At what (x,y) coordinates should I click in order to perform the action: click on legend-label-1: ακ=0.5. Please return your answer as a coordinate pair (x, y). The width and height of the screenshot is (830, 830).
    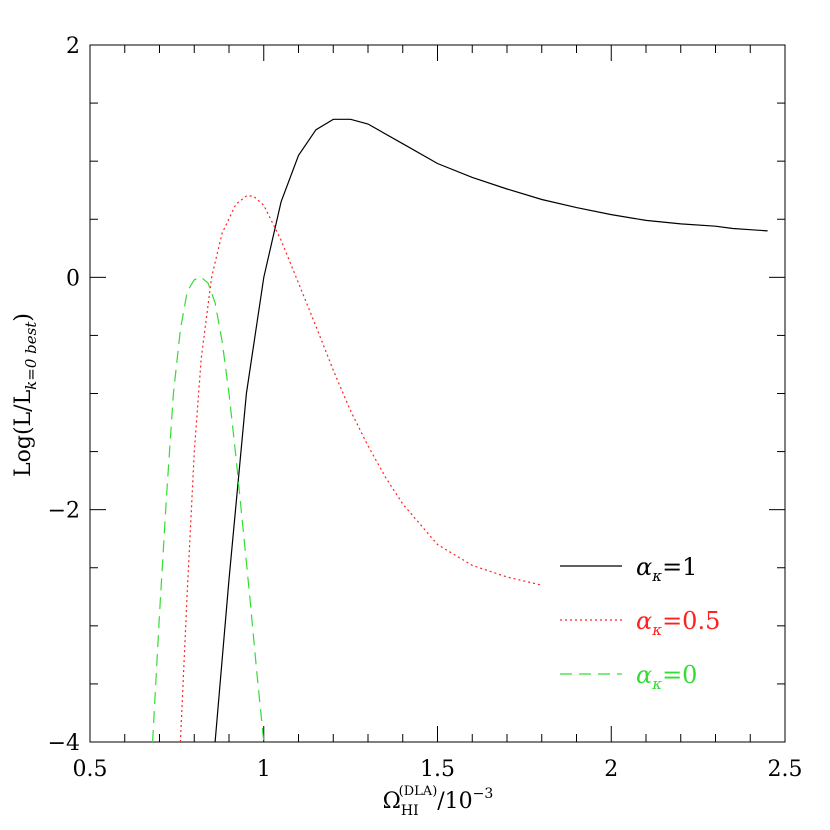
    Looking at the image, I should click on (678, 623).